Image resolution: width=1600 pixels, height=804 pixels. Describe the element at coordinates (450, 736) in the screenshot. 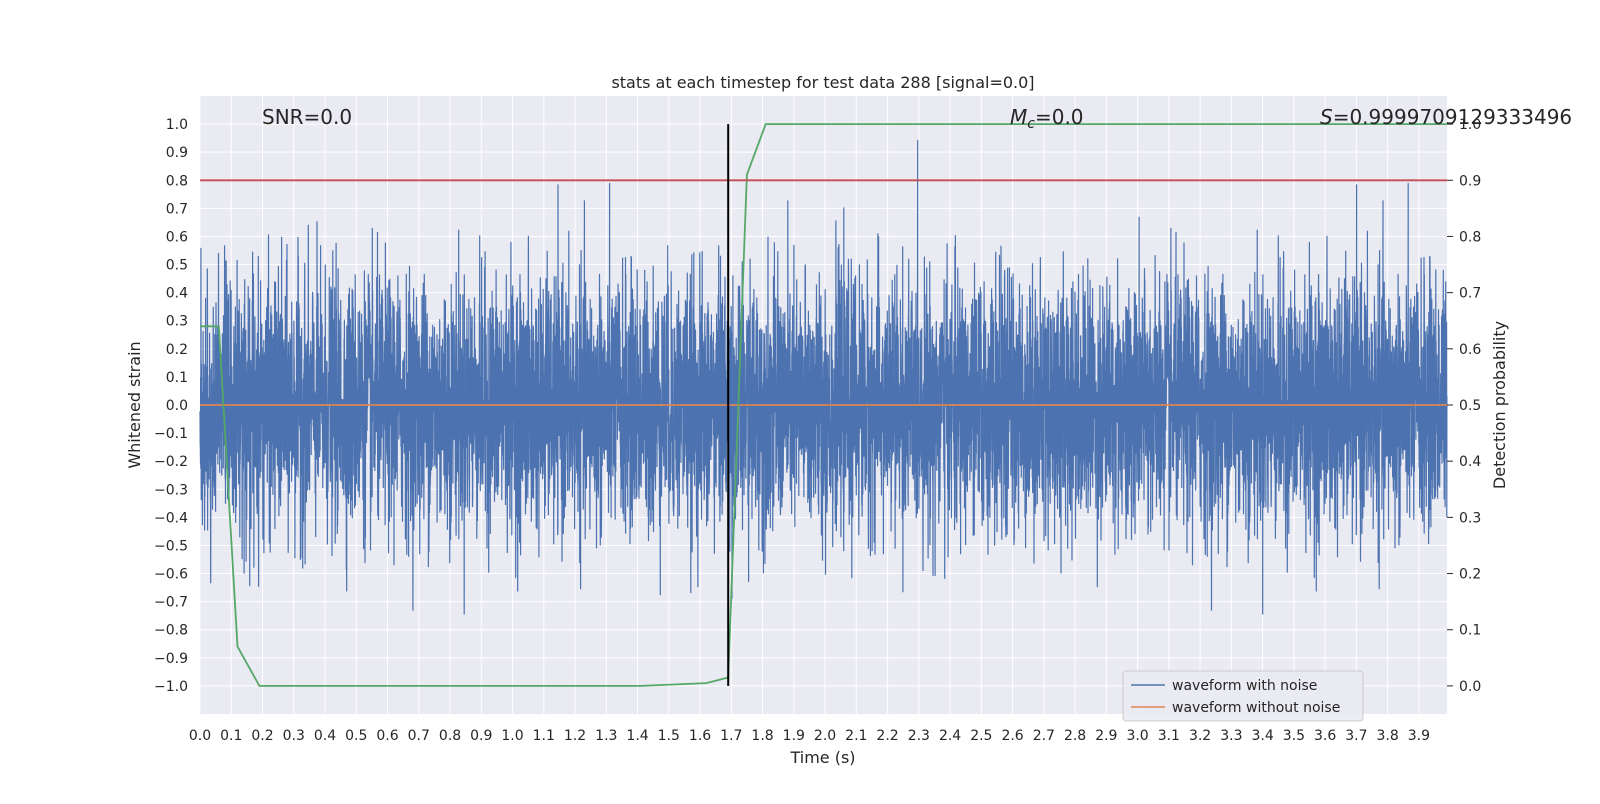

I see `x-tick-label: 0.8` at that location.